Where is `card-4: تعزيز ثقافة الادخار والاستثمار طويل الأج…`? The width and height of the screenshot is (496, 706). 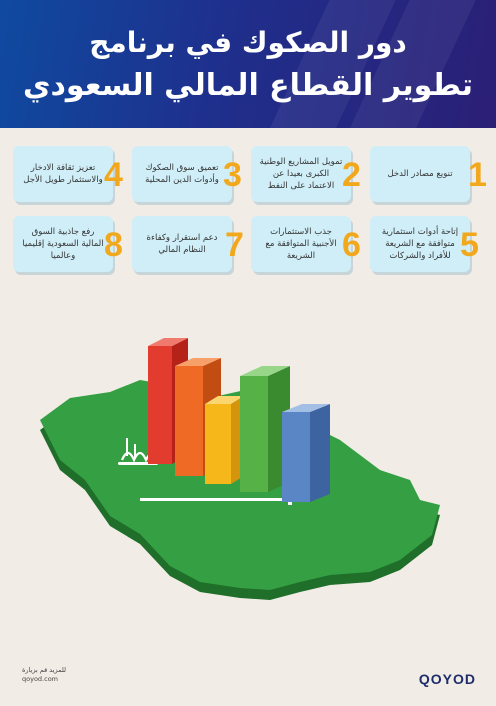
card-4: تعزيز ثقافة الادخار والاستثمار طويل الأج… is located at coordinates (63, 174).